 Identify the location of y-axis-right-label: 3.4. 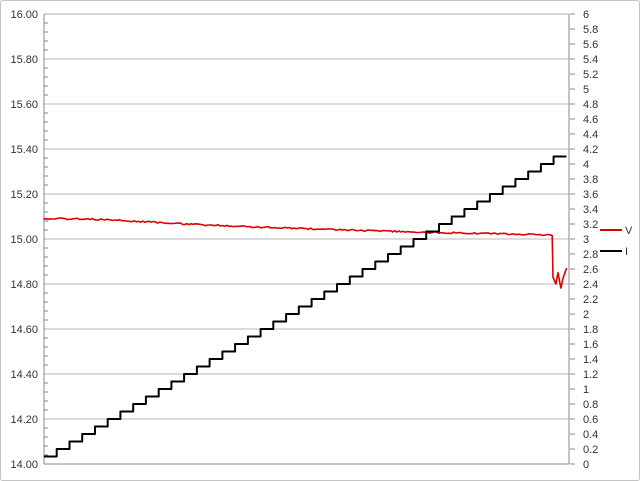
(590, 210).